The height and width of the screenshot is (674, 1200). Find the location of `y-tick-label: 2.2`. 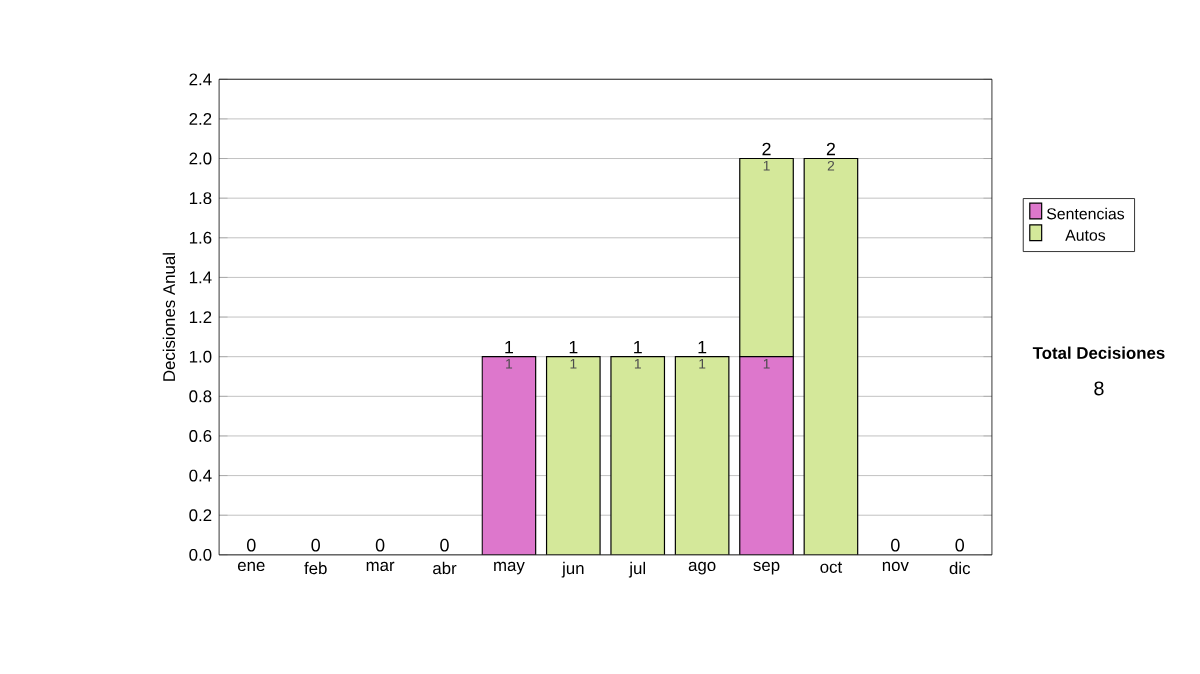

y-tick-label: 2.2 is located at coordinates (200, 119).